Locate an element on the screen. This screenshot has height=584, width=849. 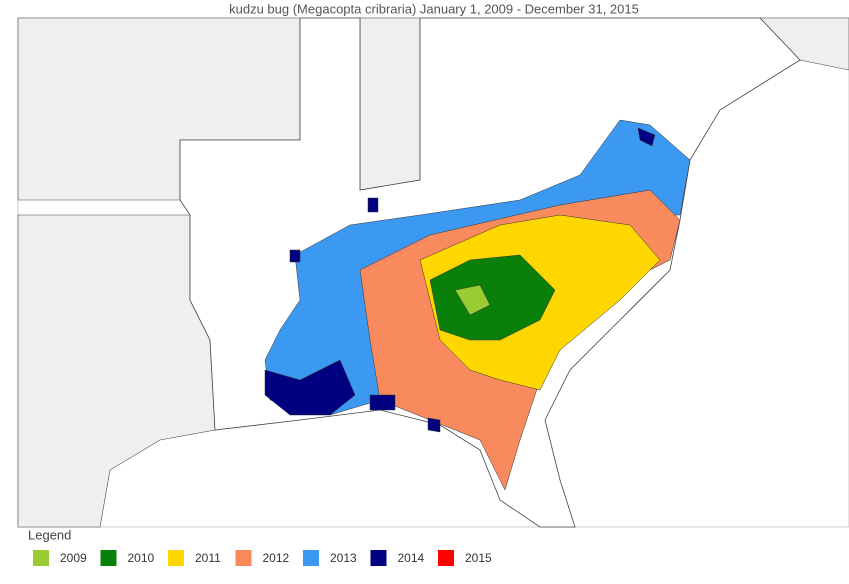
legend-label: 2011 is located at coordinates (208, 558).